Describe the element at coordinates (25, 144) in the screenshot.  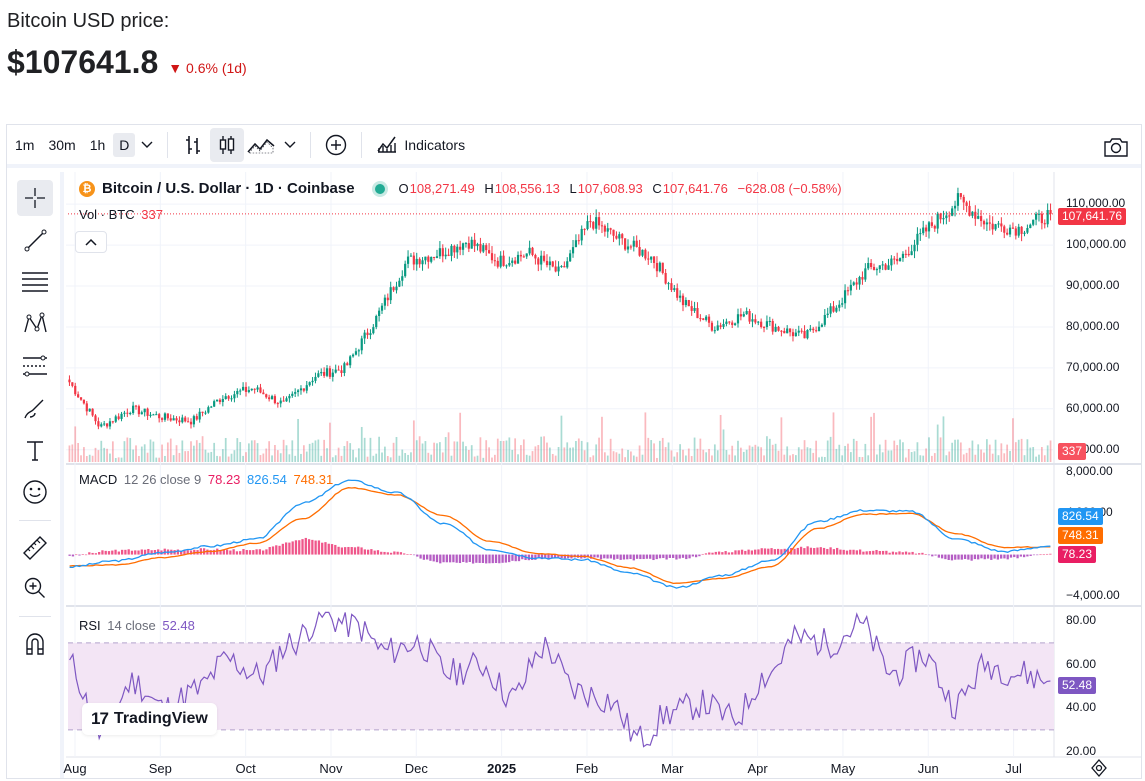
I see `timeframe-1m: 1m` at that location.